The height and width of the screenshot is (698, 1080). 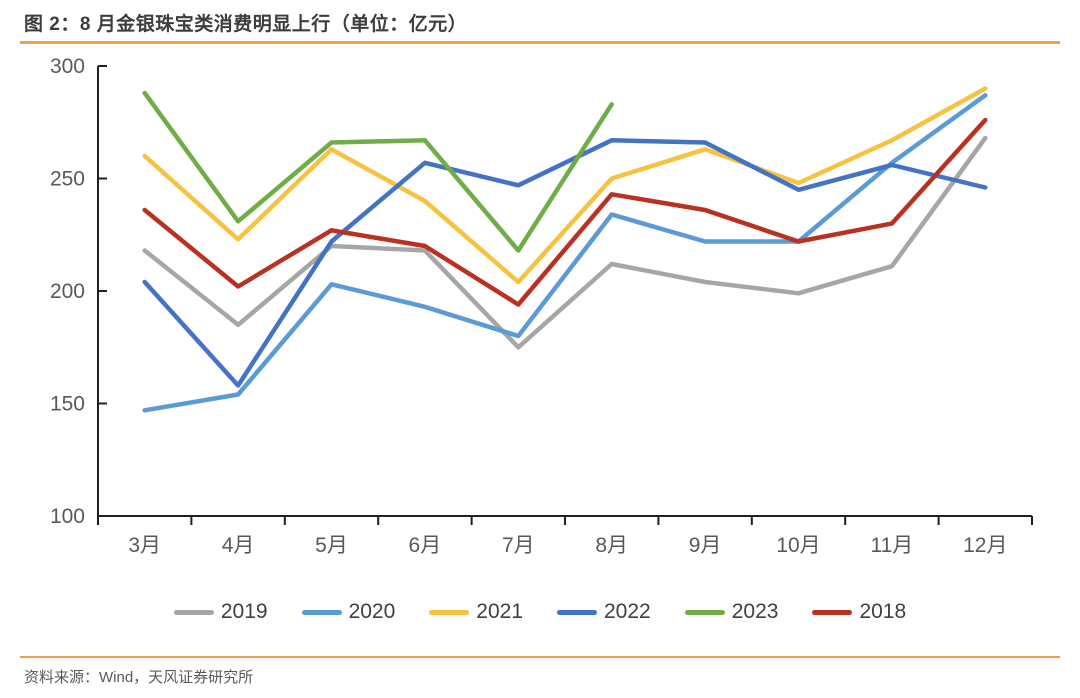 What do you see at coordinates (67, 66) in the screenshot?
I see `y-tick-label: 300` at bounding box center [67, 66].